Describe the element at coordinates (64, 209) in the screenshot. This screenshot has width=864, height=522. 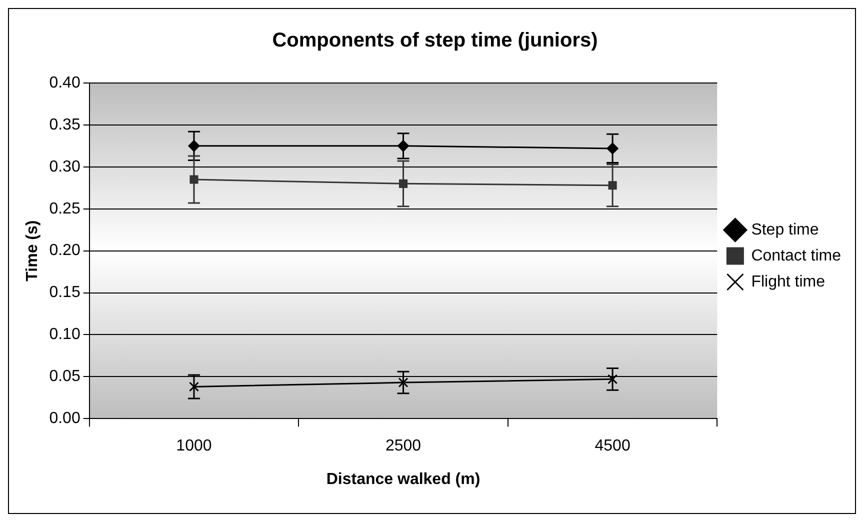
I see `y-tick-label: 0.25` at that location.